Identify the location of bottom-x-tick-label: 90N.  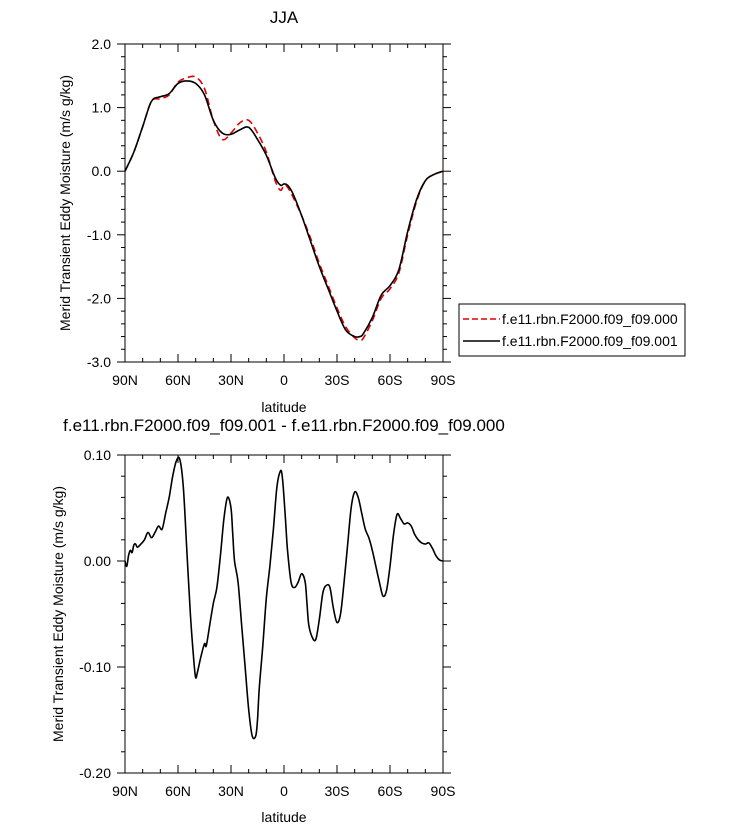
(125, 791).